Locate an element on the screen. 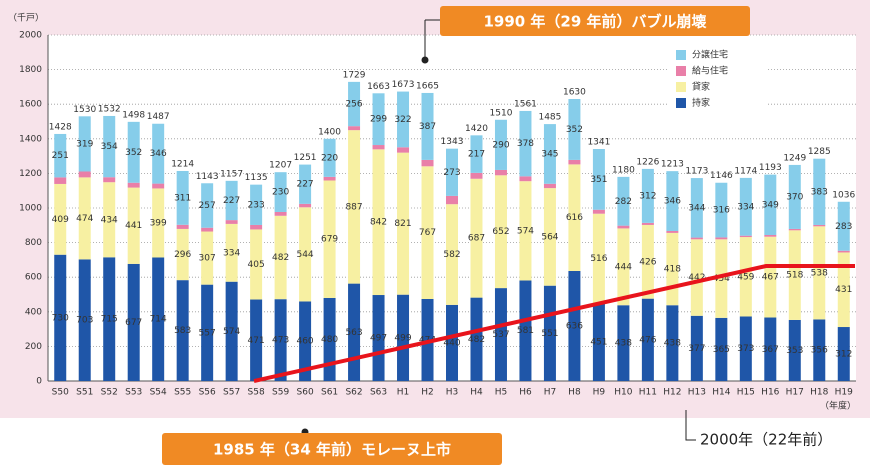 The height and width of the screenshot is (472, 870). x-tick-label: H2 is located at coordinates (427, 393).